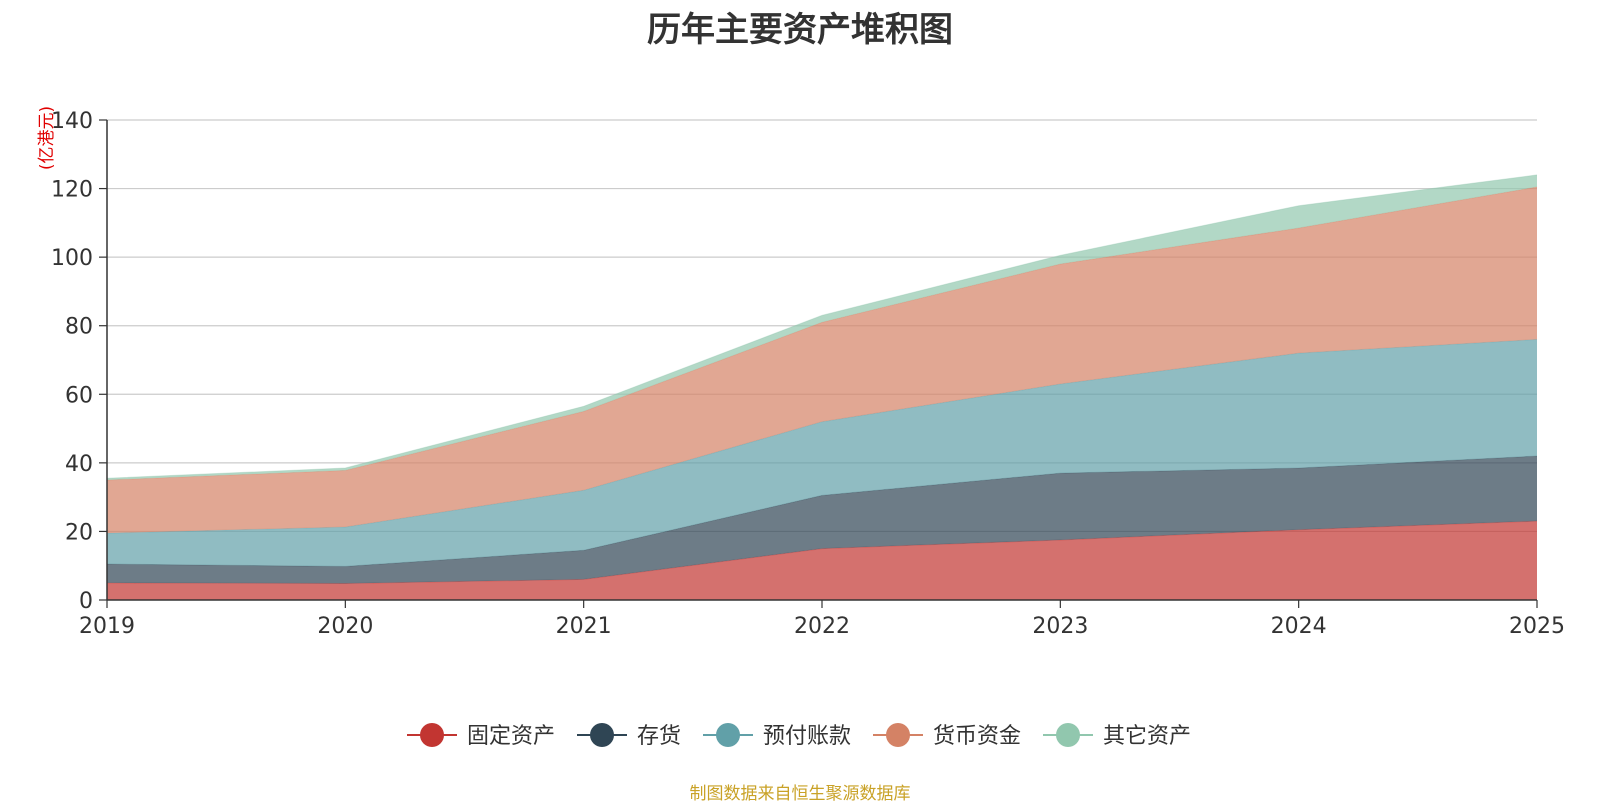 The width and height of the screenshot is (1600, 804). I want to click on source-note: 制图数据来自恒生聚源数据库, so click(800, 794).